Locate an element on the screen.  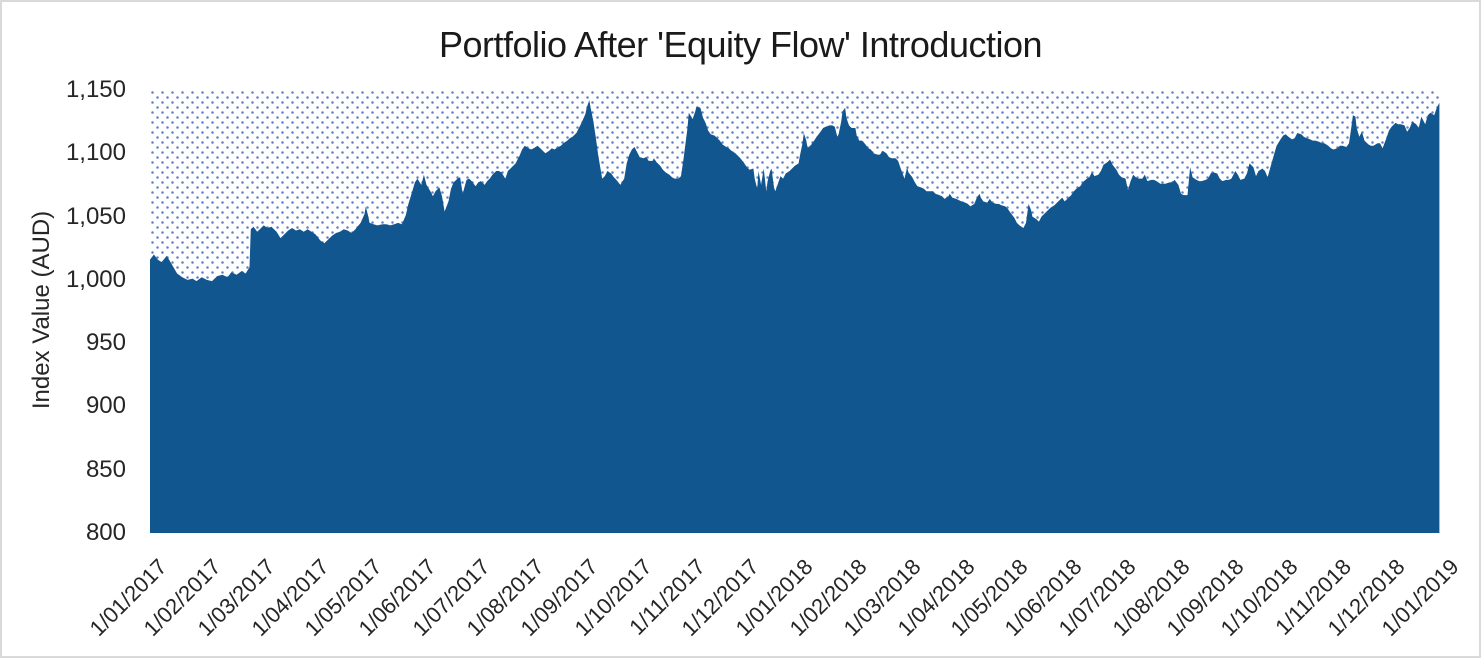
y-axis-title: Index Value (AUD) is located at coordinates (41, 310).